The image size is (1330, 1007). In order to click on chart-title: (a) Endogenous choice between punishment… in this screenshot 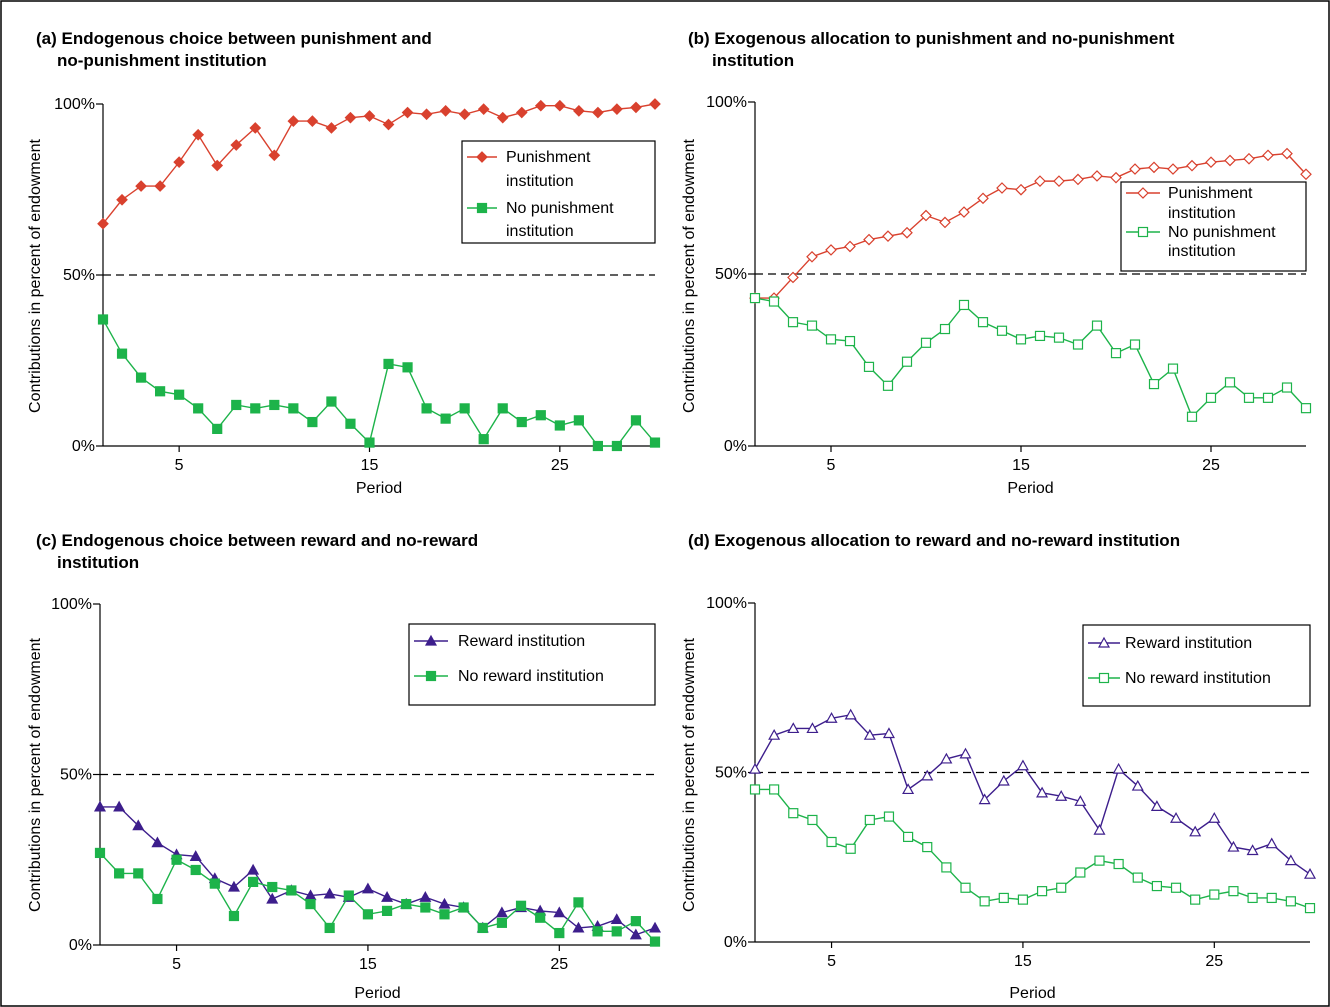, I will do `click(234, 38)`.